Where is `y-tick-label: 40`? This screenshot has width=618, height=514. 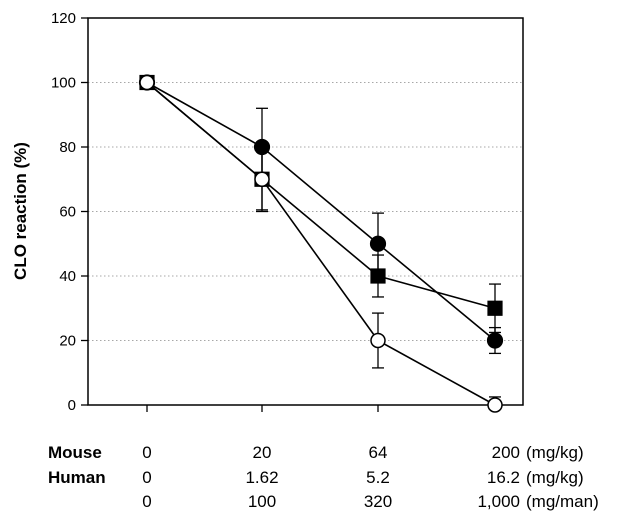
y-tick-label: 40 is located at coordinates (67, 276).